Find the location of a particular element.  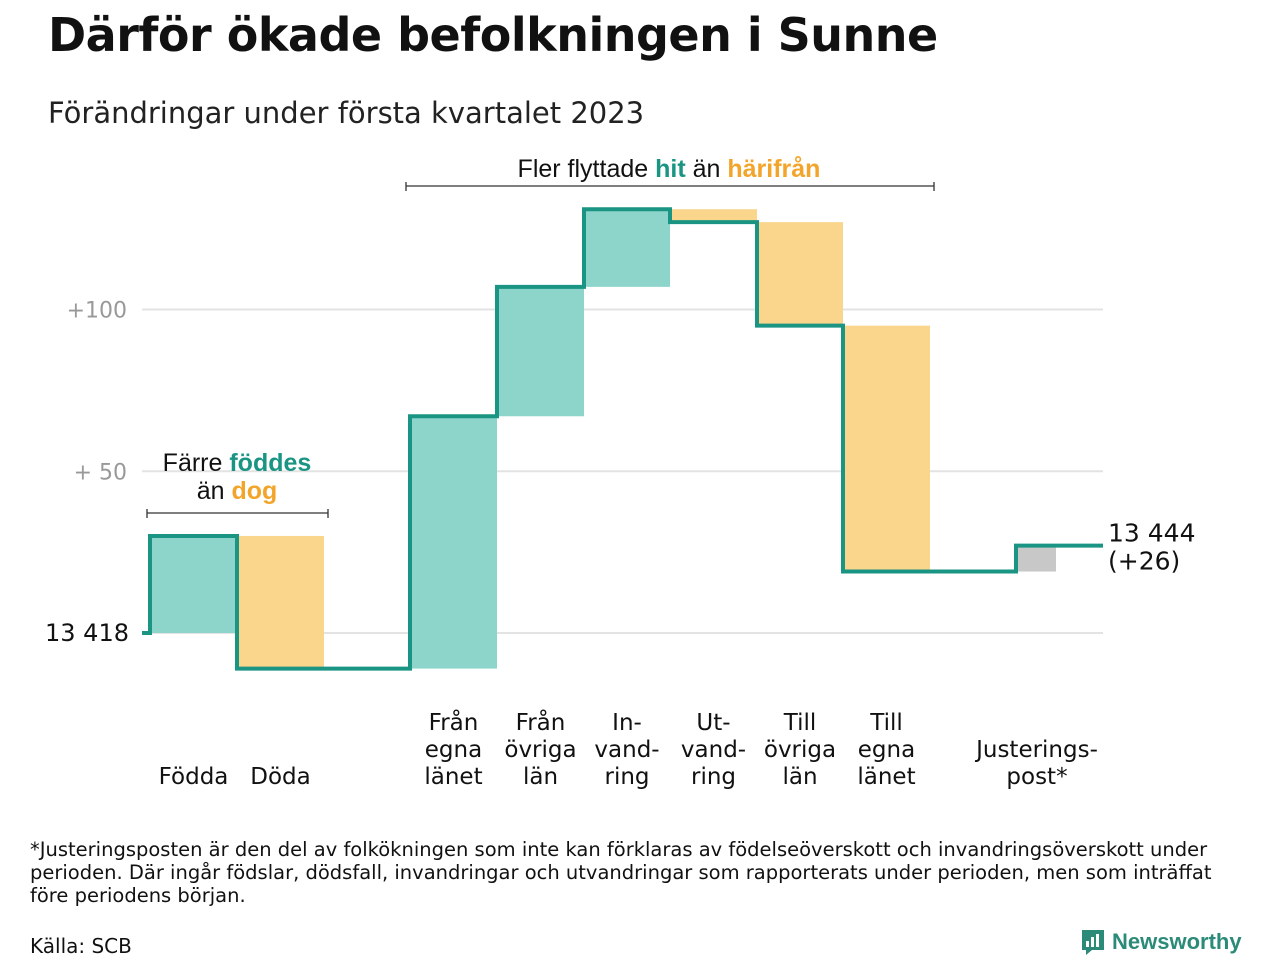

newsworthy-logo-icon is located at coordinates (1093, 942).